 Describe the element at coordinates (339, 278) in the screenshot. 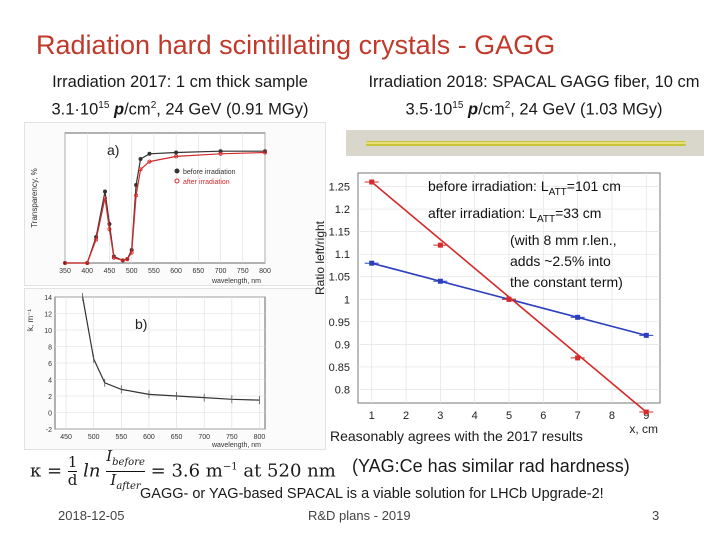

I see `y-tick-label-c: 1.05` at that location.